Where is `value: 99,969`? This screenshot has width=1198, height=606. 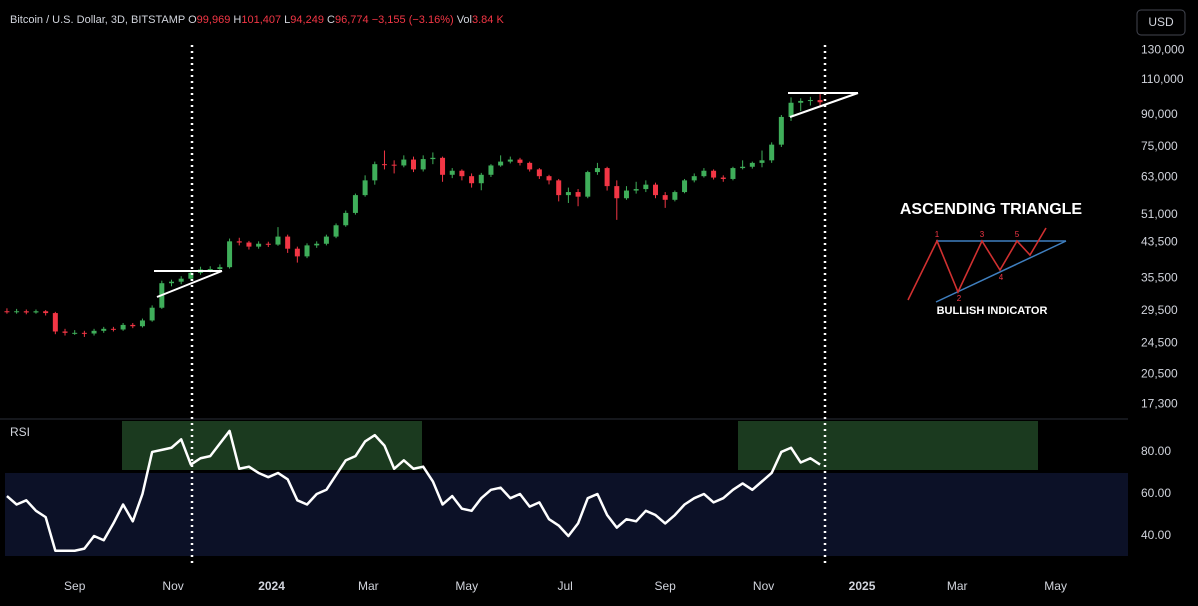 value: 99,969 is located at coordinates (214, 20).